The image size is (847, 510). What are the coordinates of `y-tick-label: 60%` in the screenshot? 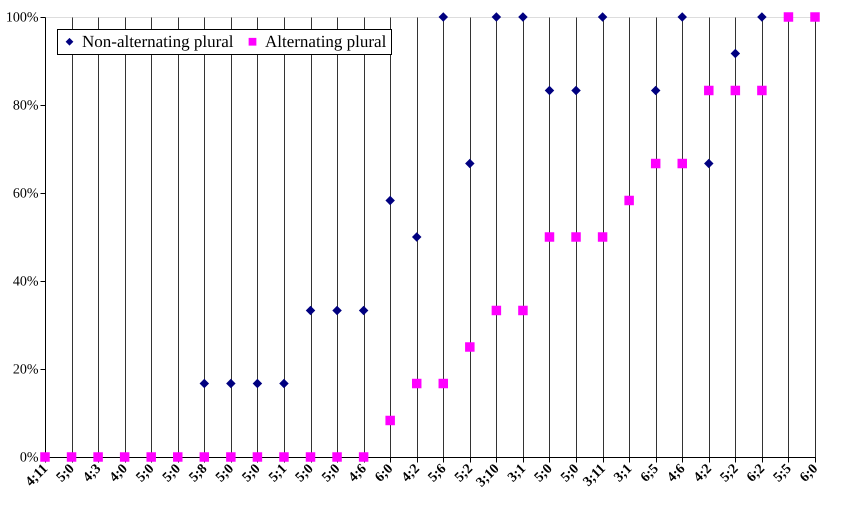 It's located at (25, 194).